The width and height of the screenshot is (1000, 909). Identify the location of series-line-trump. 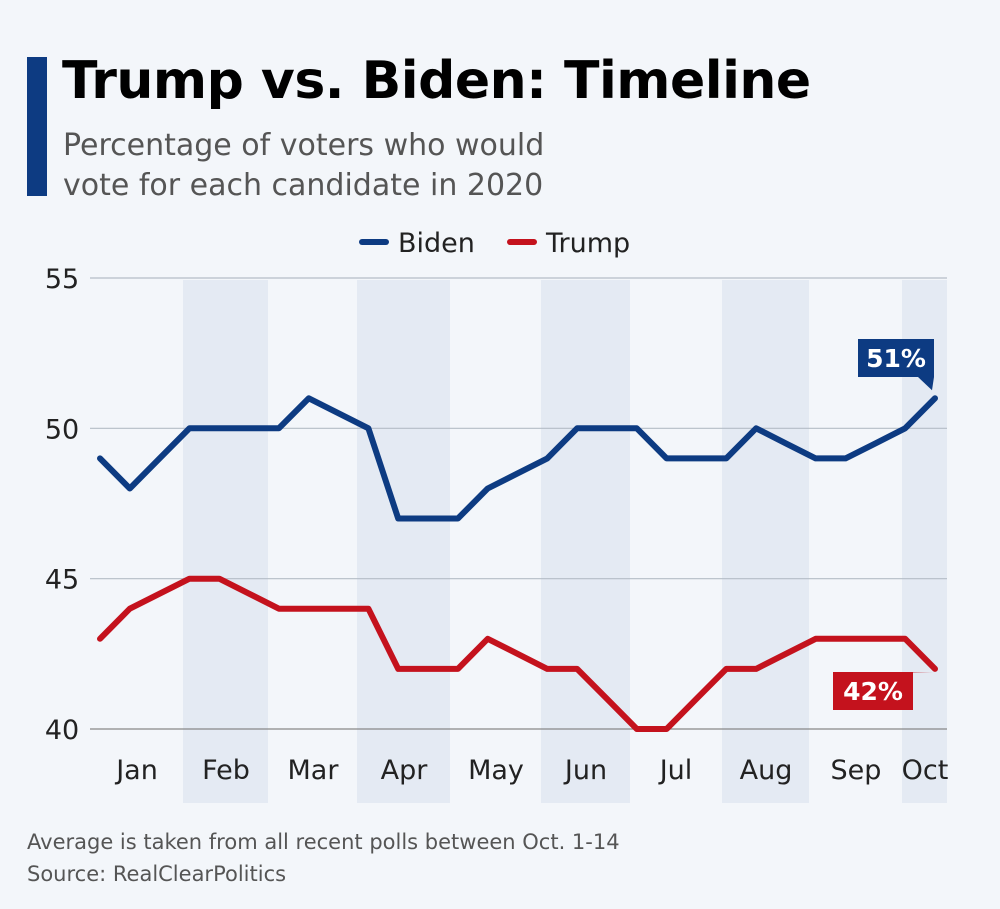
(517, 653).